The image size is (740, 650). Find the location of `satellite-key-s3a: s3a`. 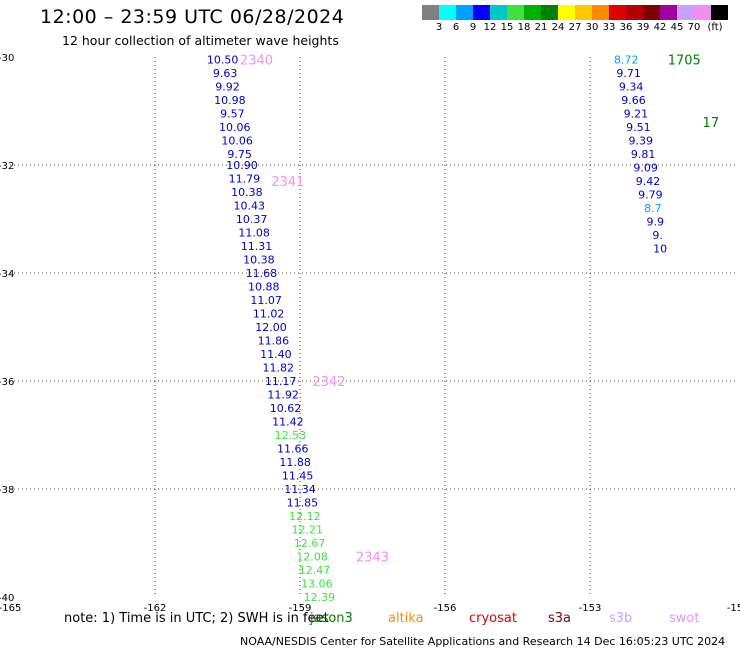

satellite-key-s3a: s3a is located at coordinates (560, 618).